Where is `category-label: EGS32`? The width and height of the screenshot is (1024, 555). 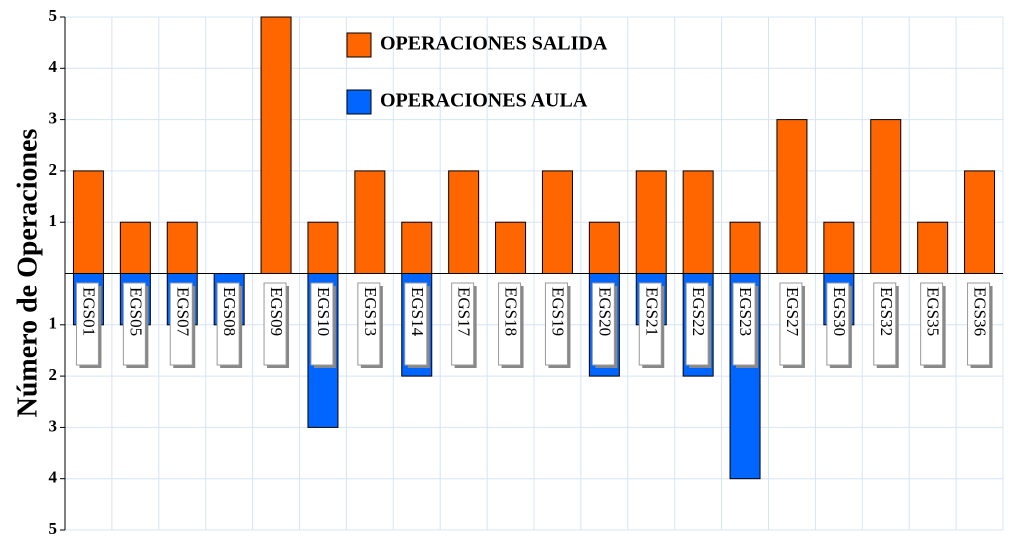 category-label: EGS32 is located at coordinates (886, 325).